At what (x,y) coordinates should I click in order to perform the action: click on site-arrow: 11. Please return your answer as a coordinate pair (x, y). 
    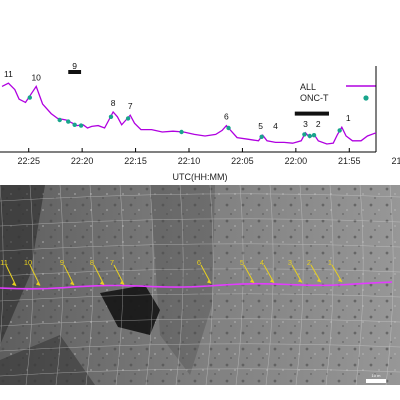
    Looking at the image, I should click on (8, 272).